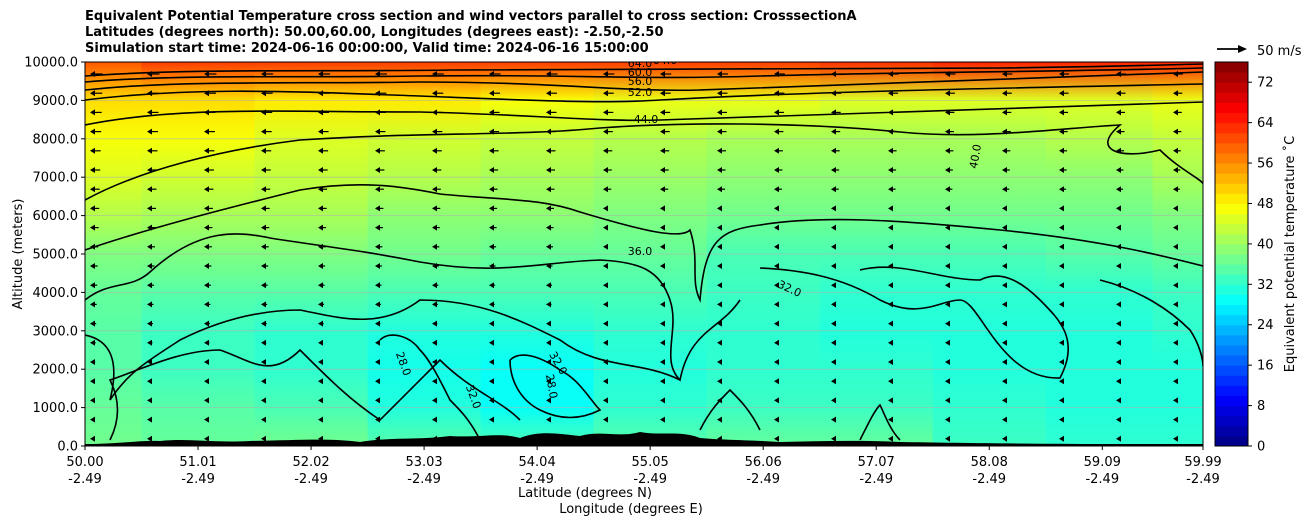  Describe the element at coordinates (631, 509) in the screenshot. I see `x-axis-label-longitude: Longitude (degrees E)` at that location.